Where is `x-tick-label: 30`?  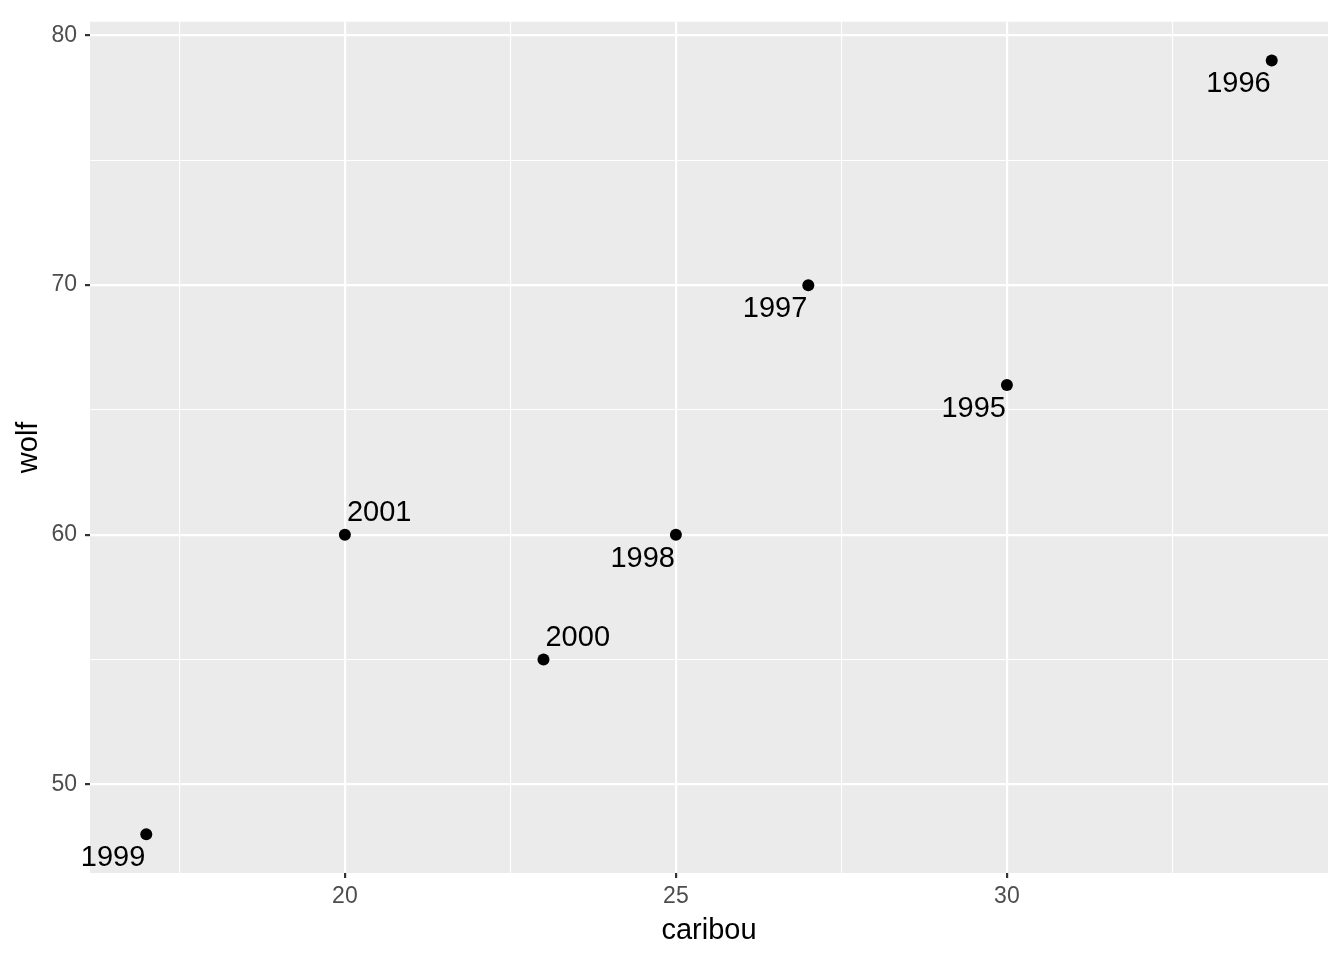
x-tick-label: 30 is located at coordinates (1007, 895).